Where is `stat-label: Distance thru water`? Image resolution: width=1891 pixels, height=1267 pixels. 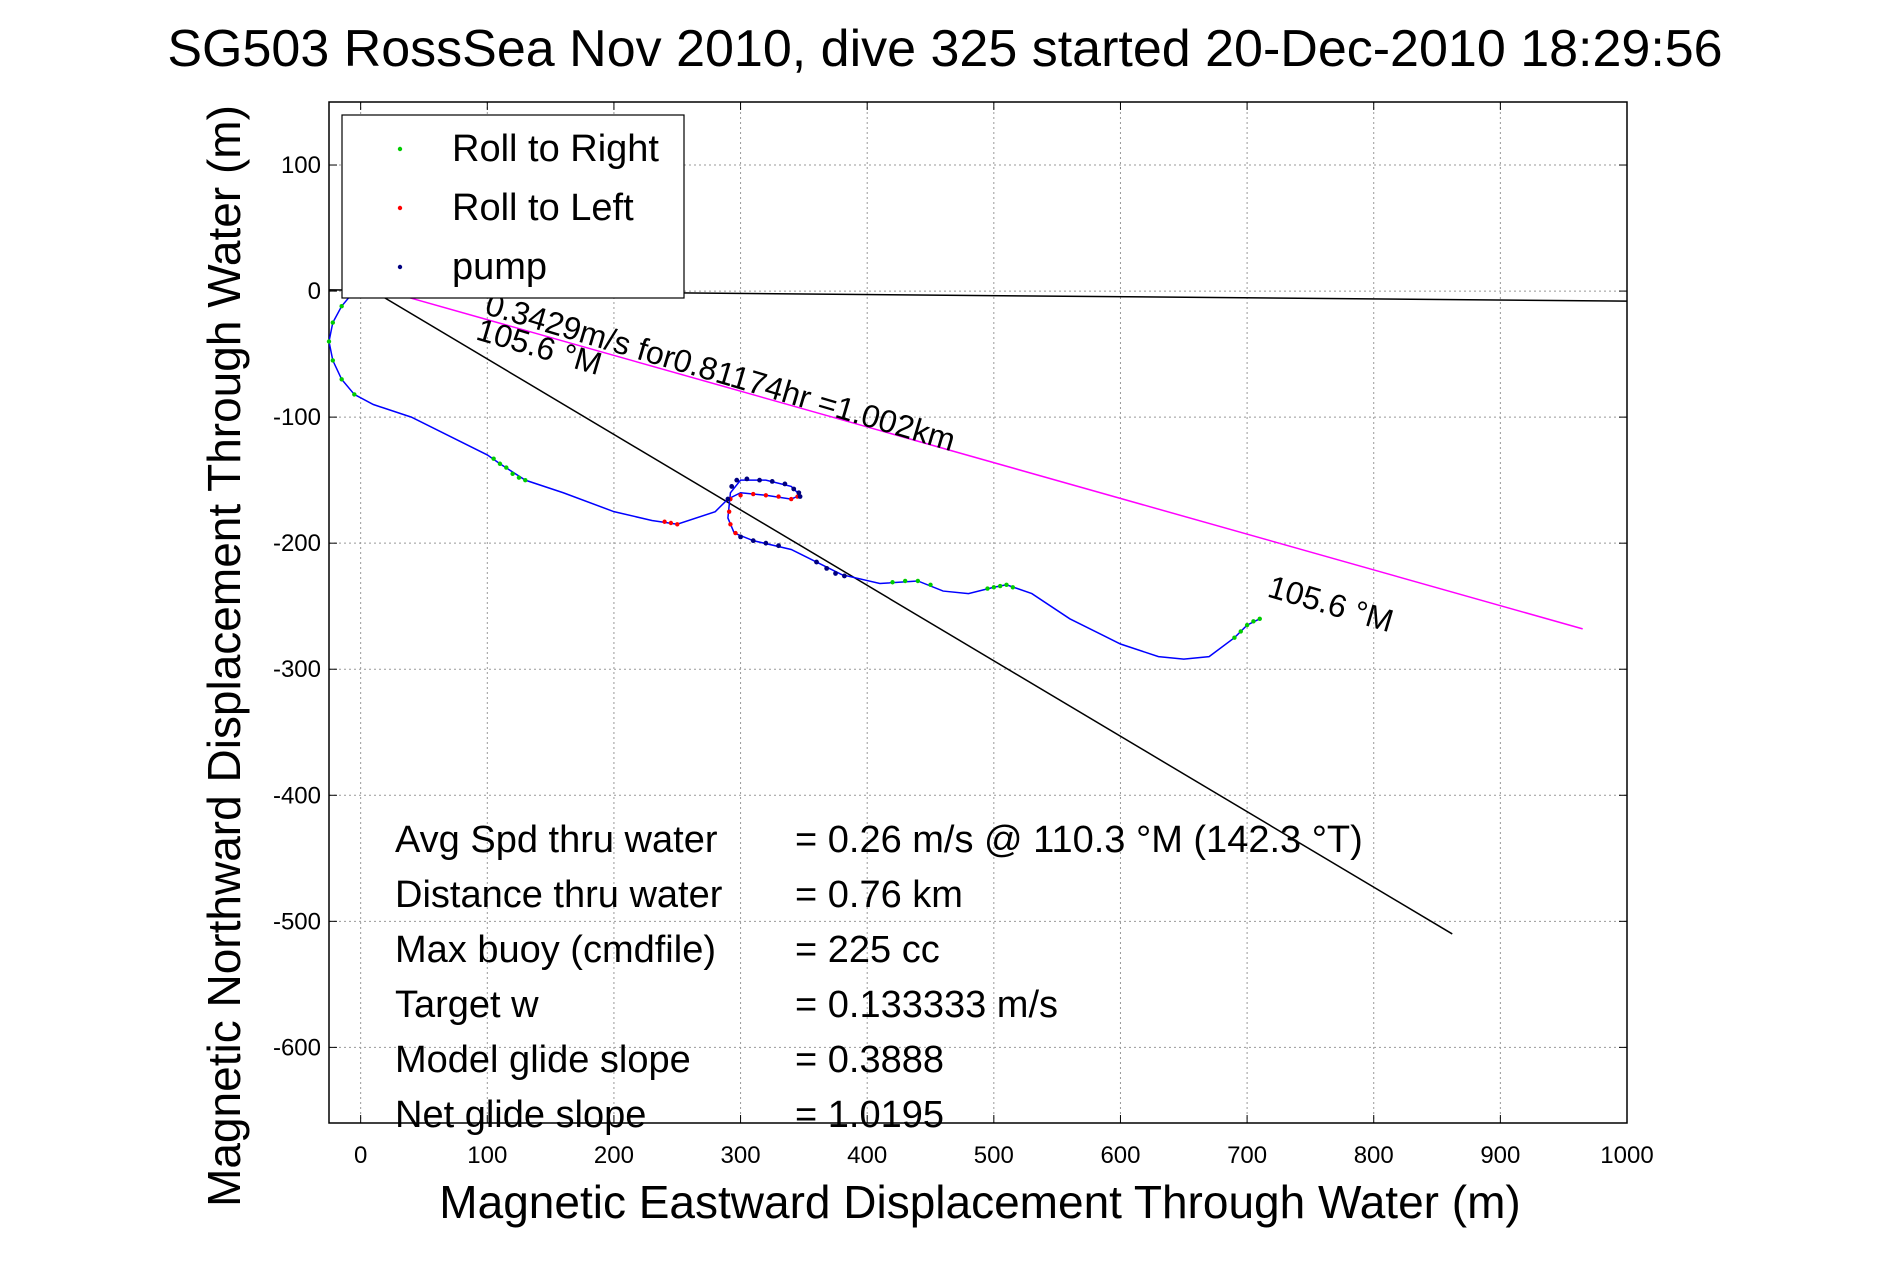 stat-label: Distance thru water is located at coordinates (559, 895).